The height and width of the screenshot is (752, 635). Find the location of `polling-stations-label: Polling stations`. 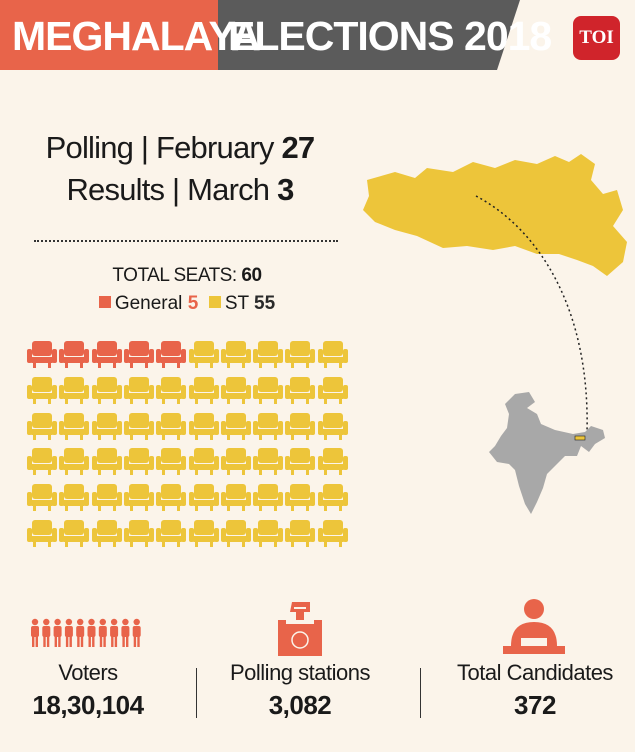

polling-stations-label: Polling stations is located at coordinates (300, 672).